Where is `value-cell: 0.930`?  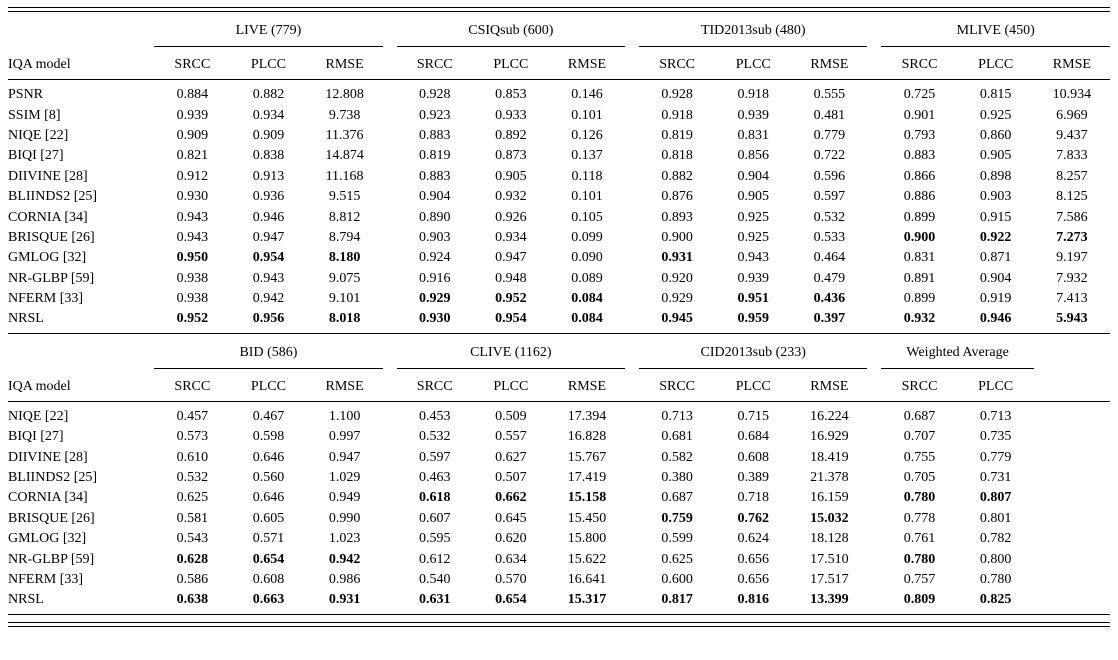 value-cell: 0.930 is located at coordinates (192, 197).